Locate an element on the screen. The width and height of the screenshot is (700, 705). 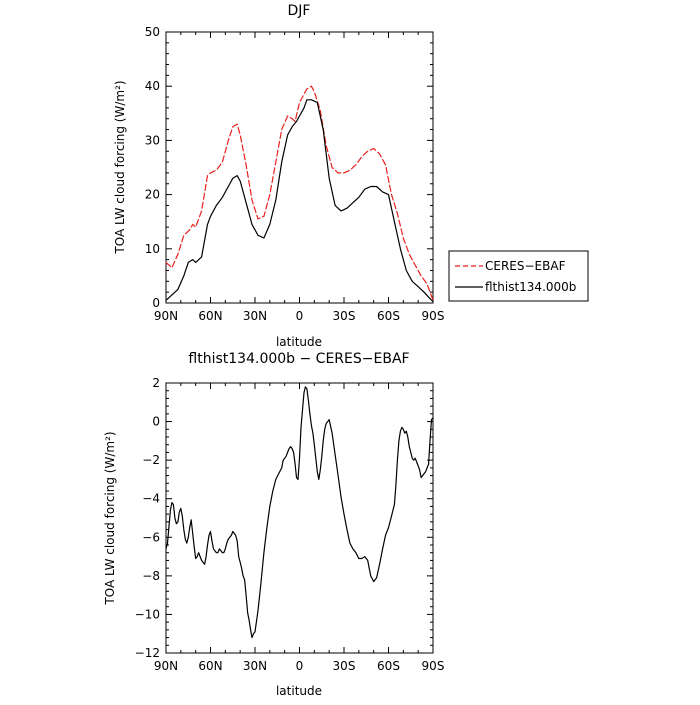
y-tick-label: 20 is located at coordinates (152, 195).